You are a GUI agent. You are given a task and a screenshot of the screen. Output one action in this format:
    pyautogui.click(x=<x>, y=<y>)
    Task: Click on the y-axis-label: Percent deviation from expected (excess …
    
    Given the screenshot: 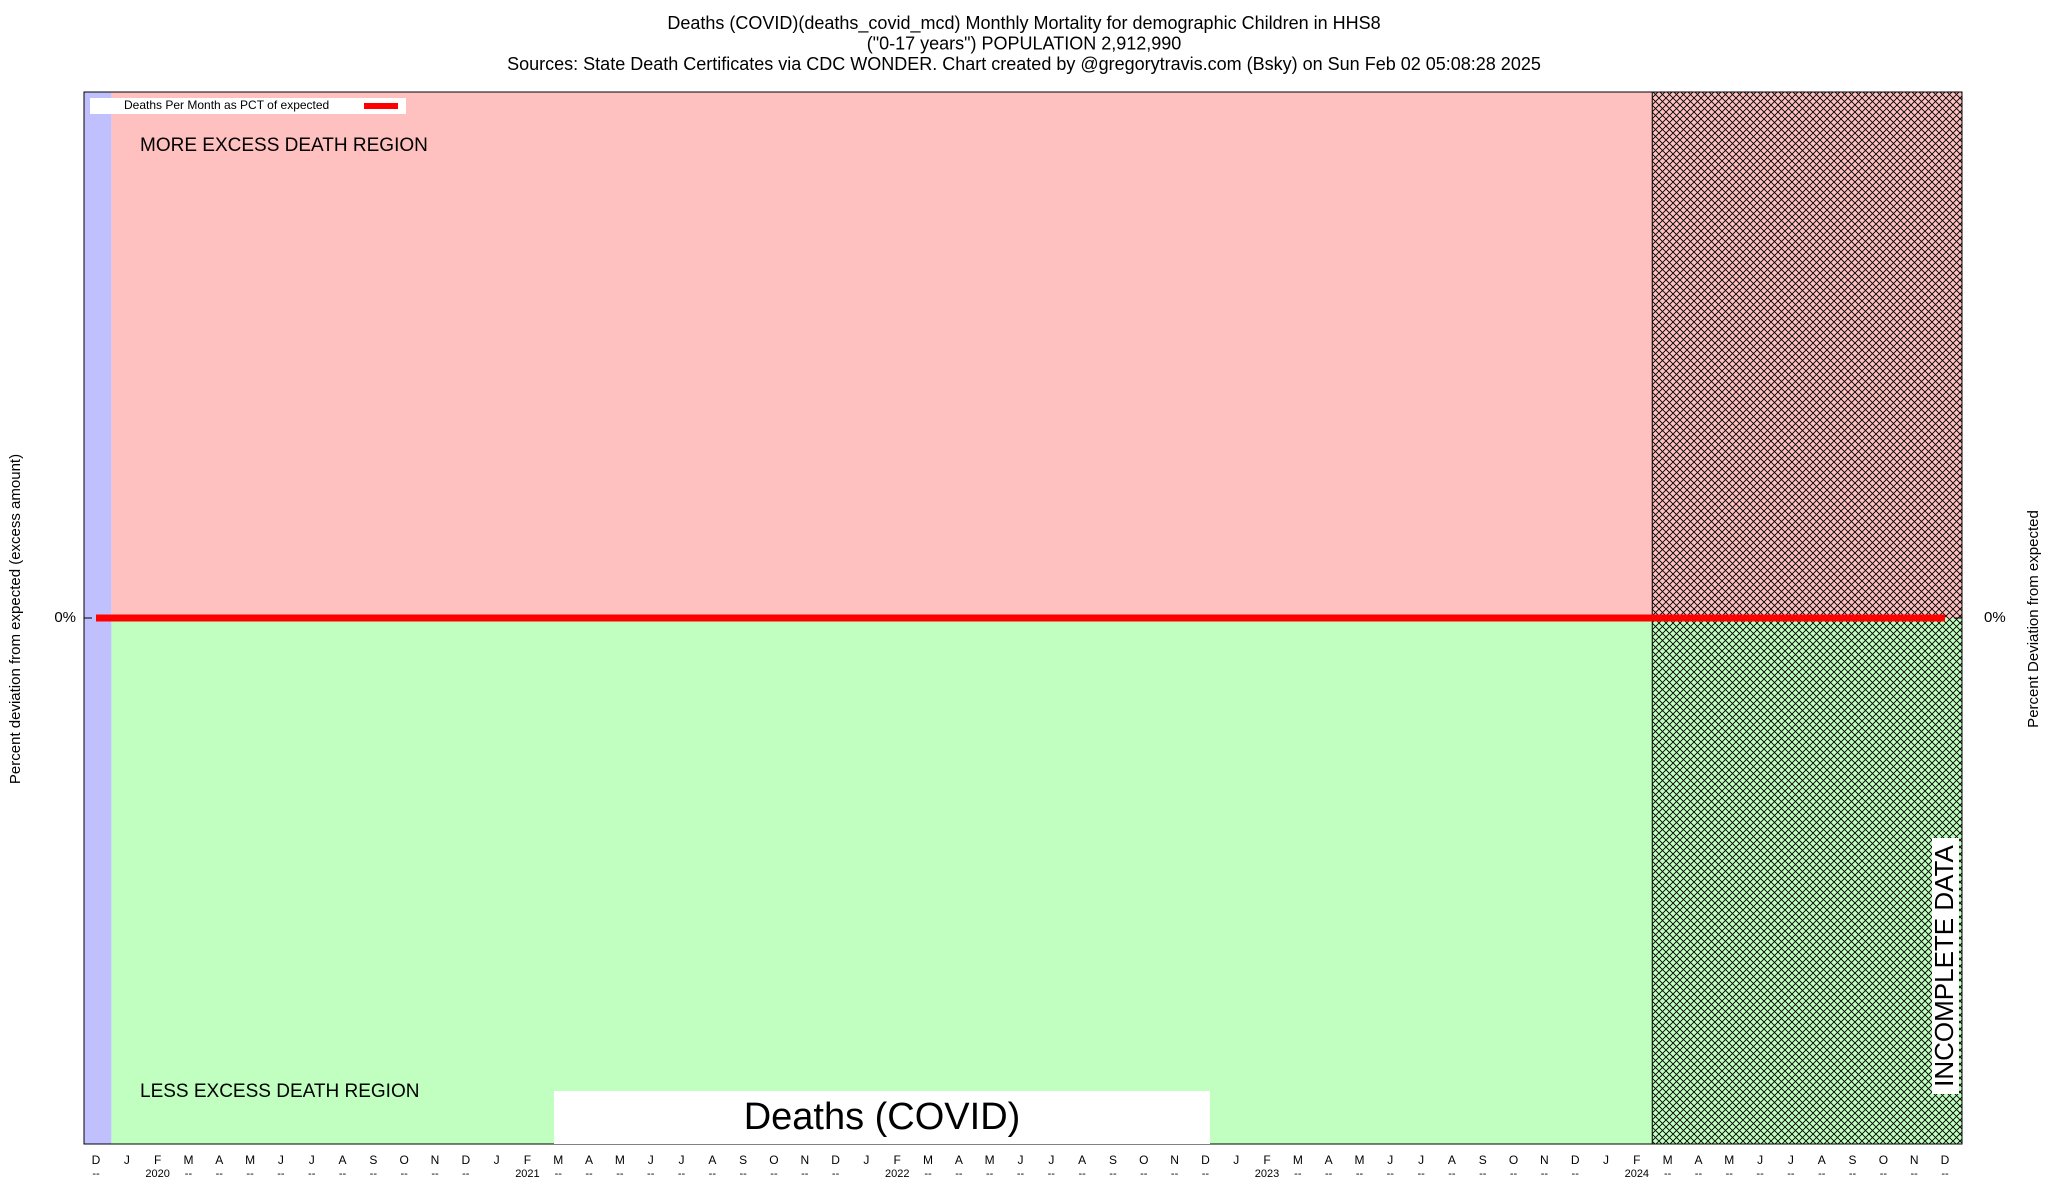 What is the action you would take?
    pyautogui.click(x=15, y=619)
    